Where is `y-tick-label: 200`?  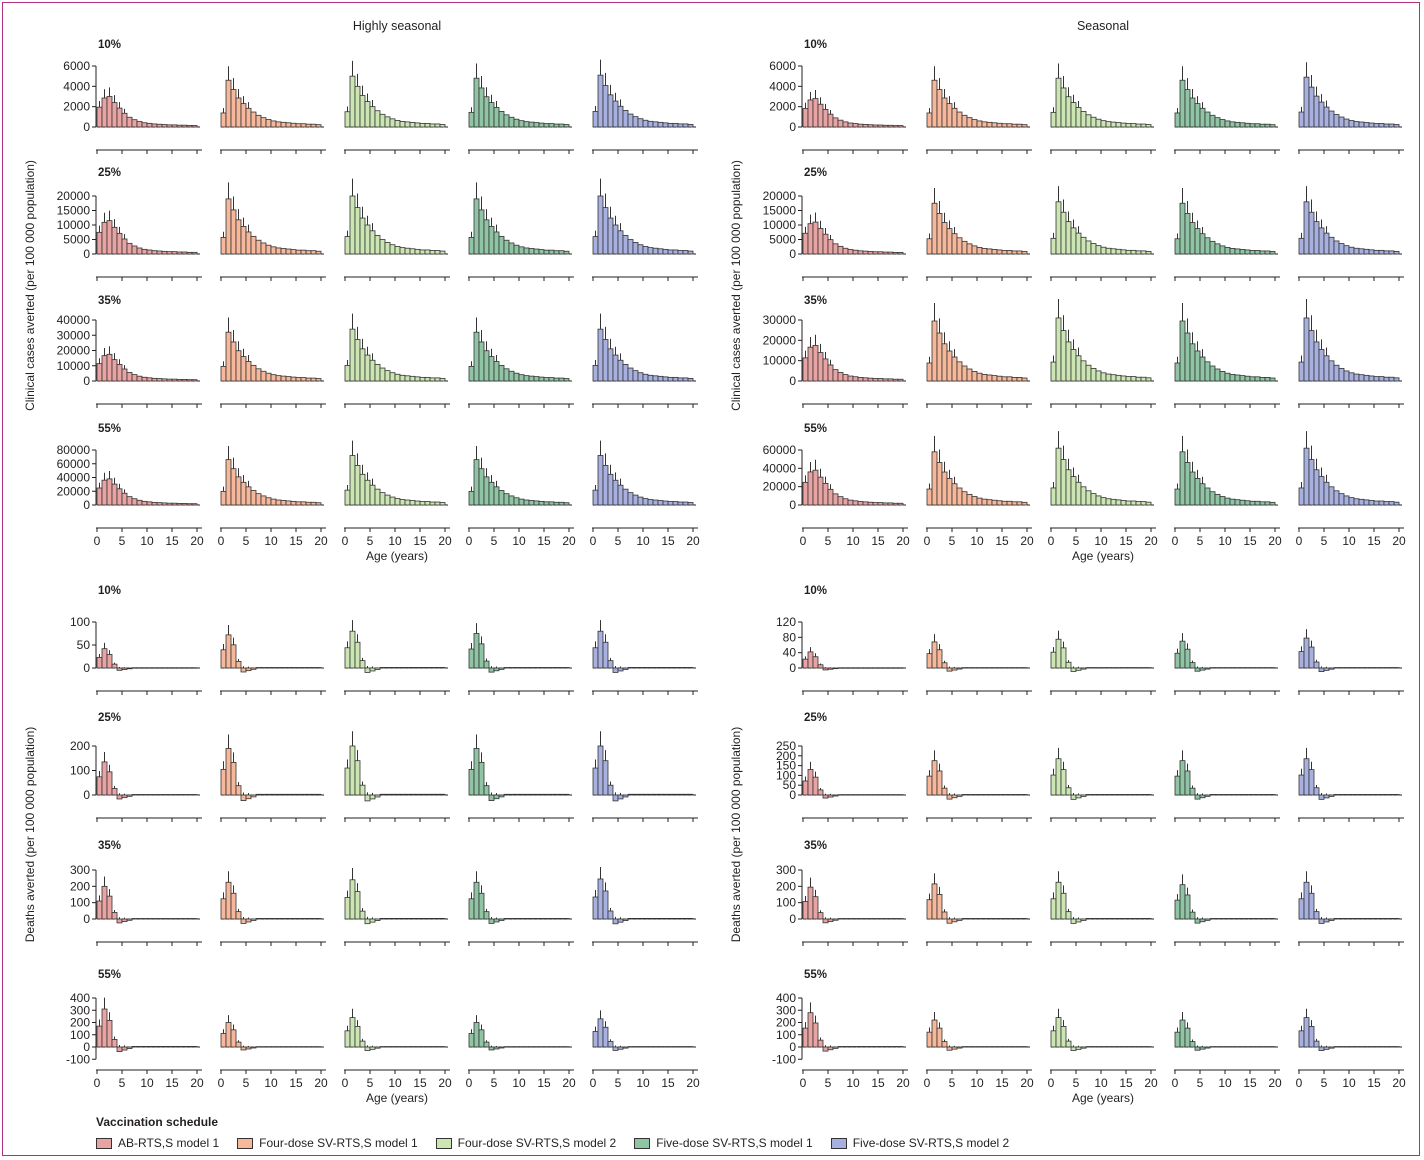
y-tick-label: 200 is located at coordinates (786, 886).